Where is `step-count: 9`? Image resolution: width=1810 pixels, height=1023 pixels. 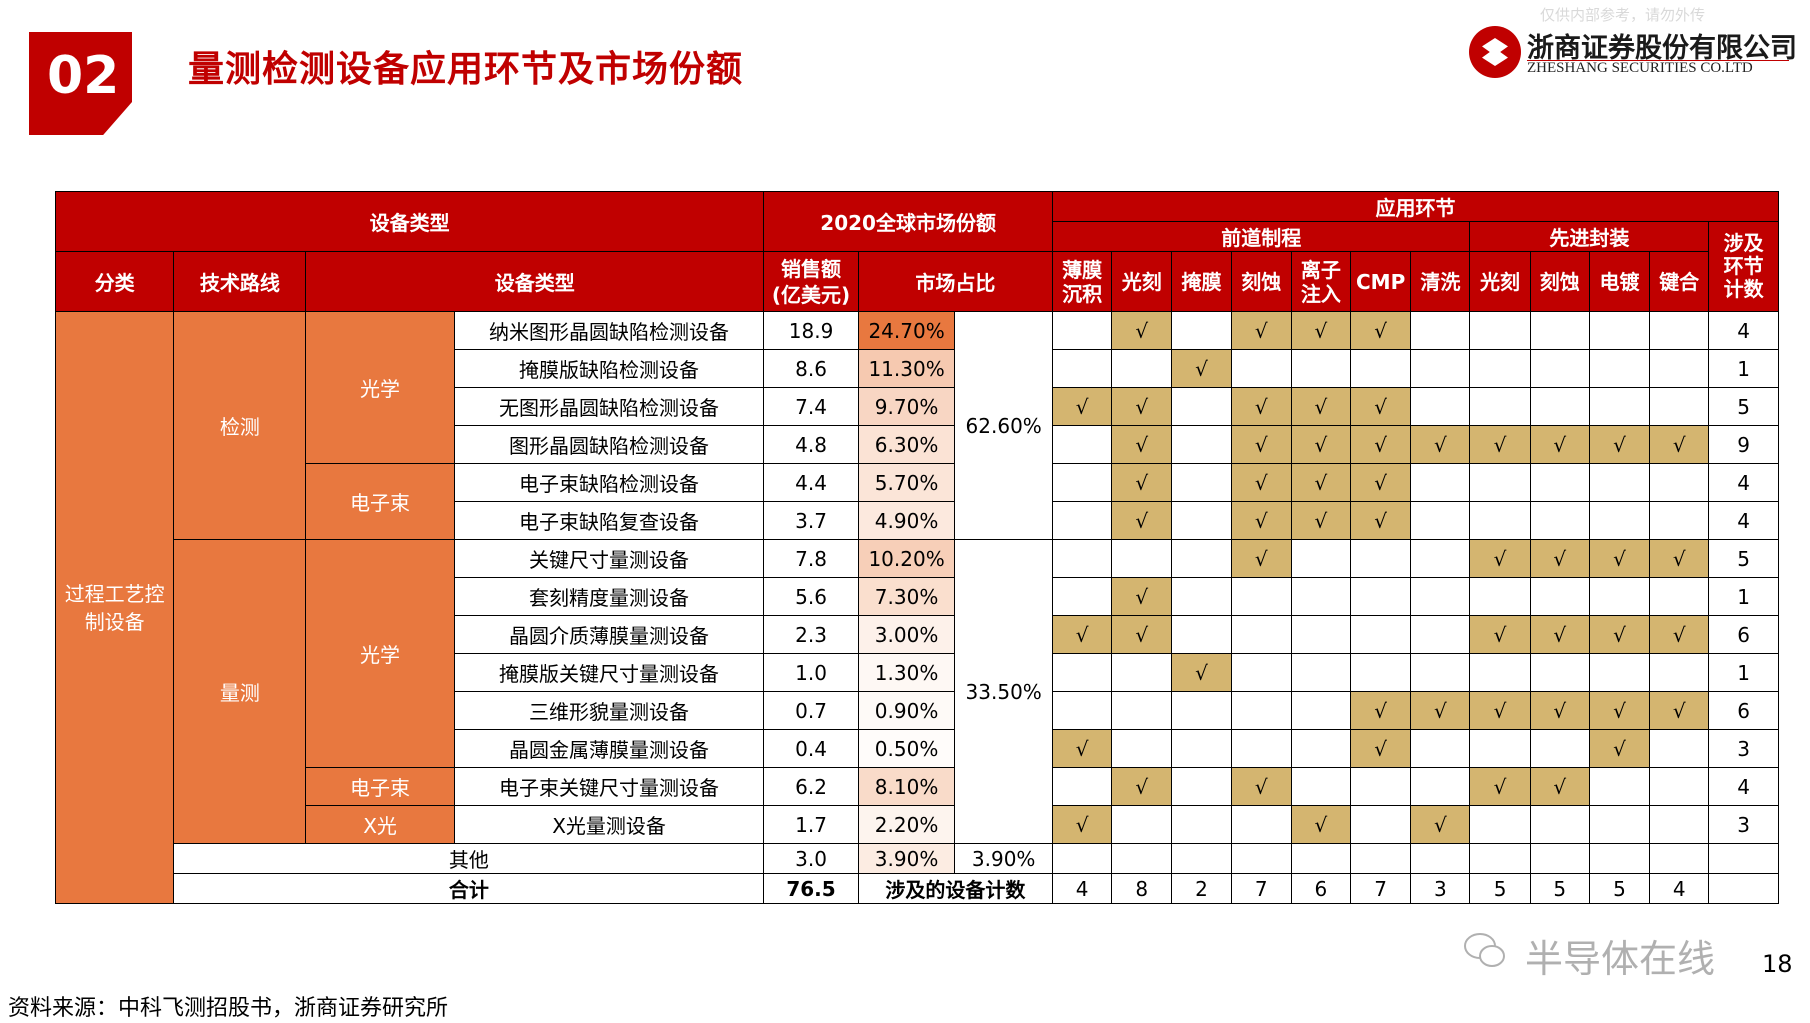 step-count: 9 is located at coordinates (1743, 444).